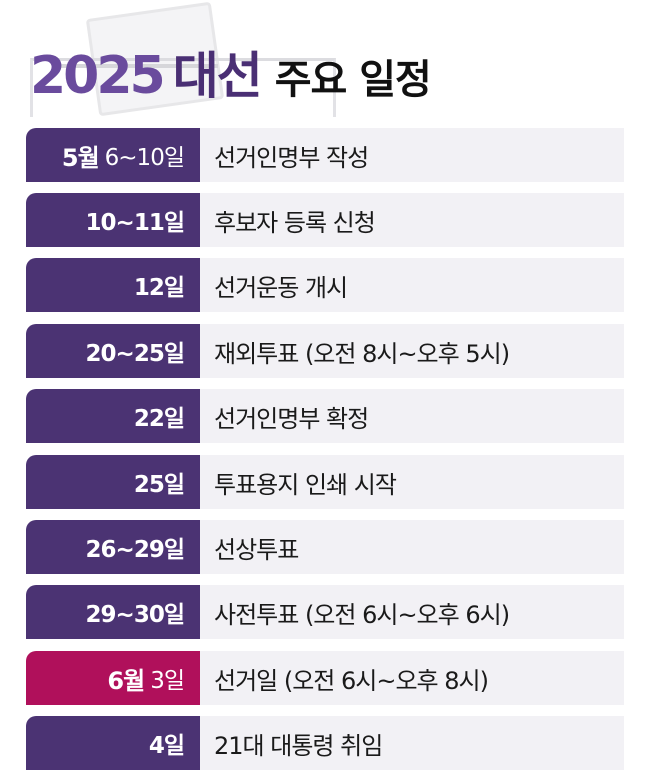  Describe the element at coordinates (159, 485) in the screenshot. I see `date-day: 25일` at that location.